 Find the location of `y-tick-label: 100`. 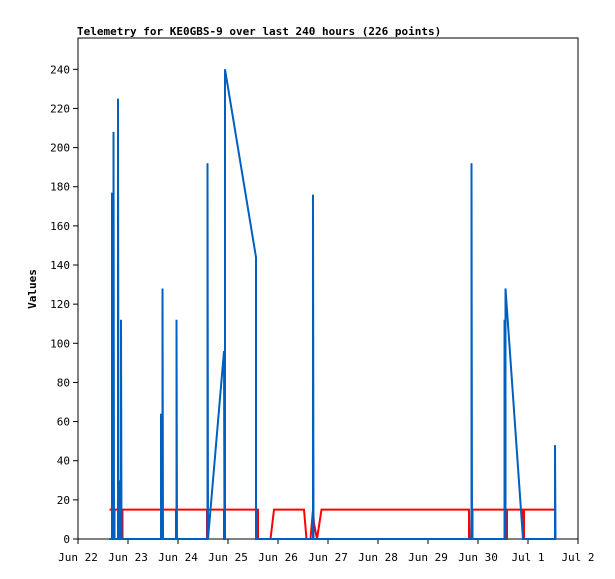

y-tick-label: 100 is located at coordinates (60, 343).